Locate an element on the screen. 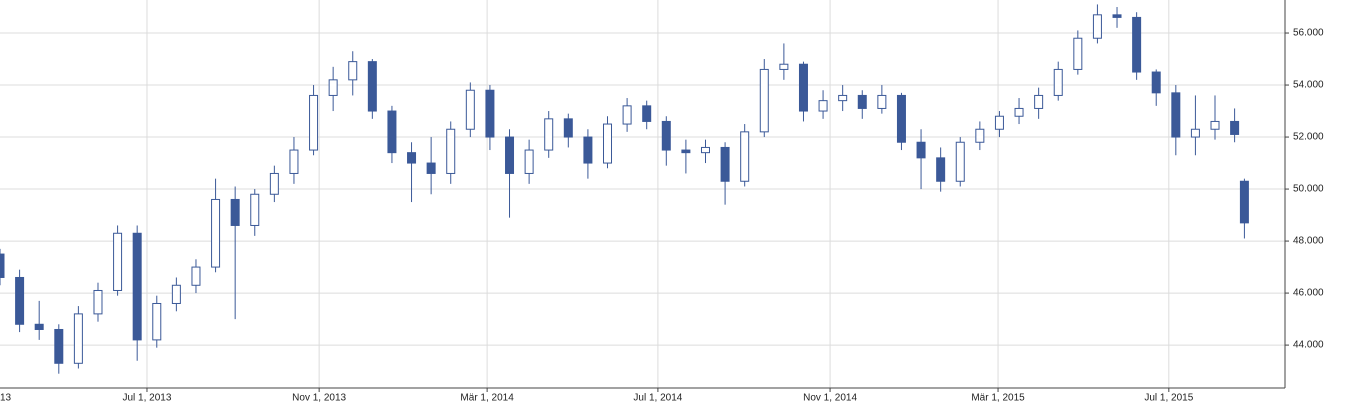  x-tick-label: Jul 1, 2015 is located at coordinates (1168, 398).